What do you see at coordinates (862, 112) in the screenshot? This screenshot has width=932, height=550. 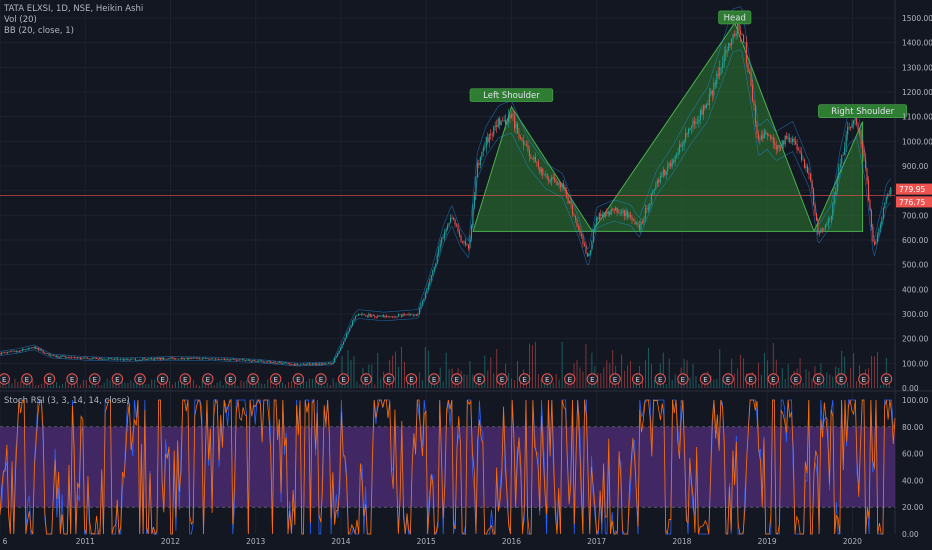 I see `annotation-text: Right Shoulder` at bounding box center [862, 112].